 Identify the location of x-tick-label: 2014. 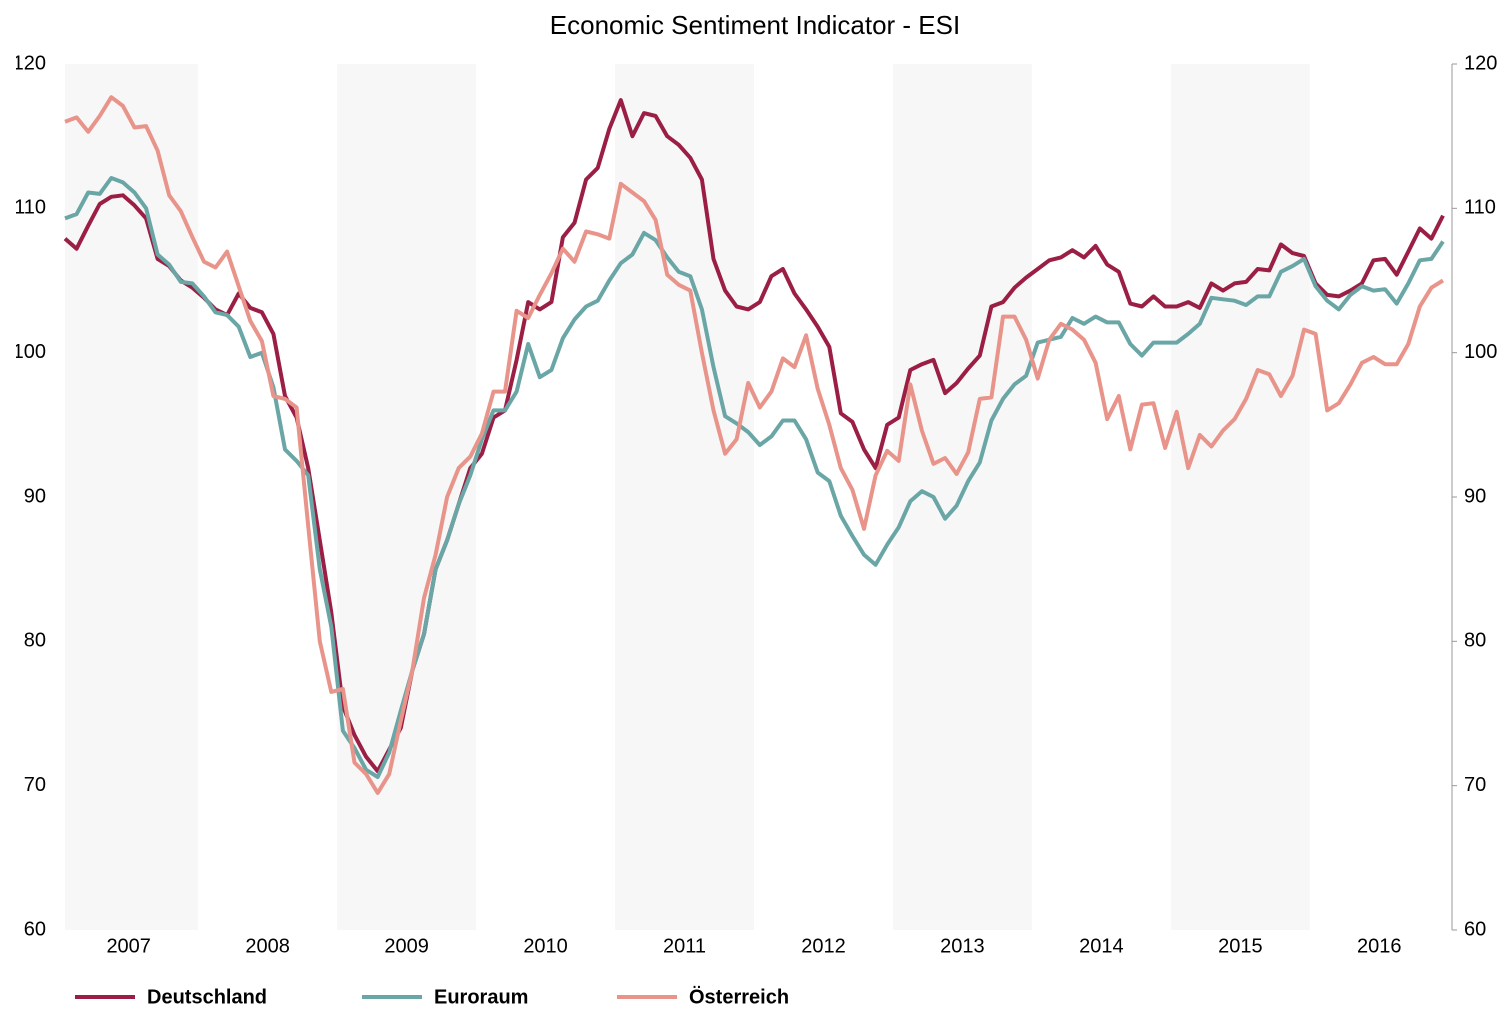
(1101, 946).